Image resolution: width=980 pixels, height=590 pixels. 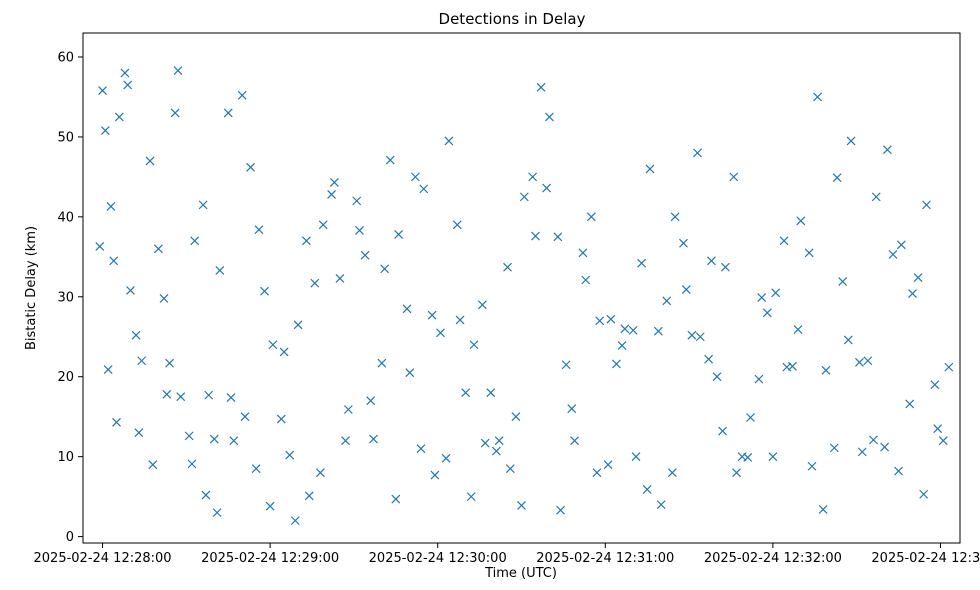 I want to click on chart-title: Detections in Delay, so click(x=512, y=19).